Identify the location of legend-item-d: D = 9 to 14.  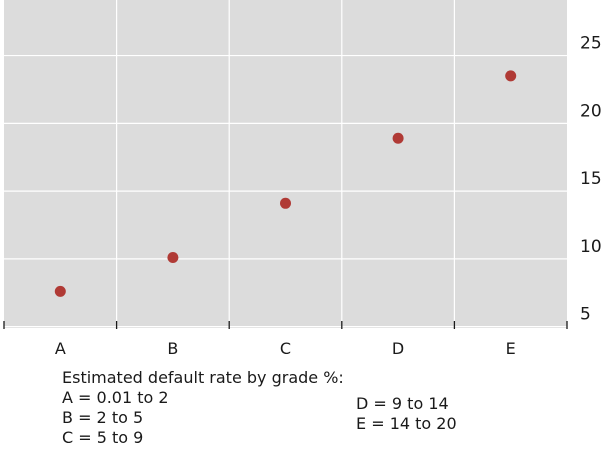
(402, 403).